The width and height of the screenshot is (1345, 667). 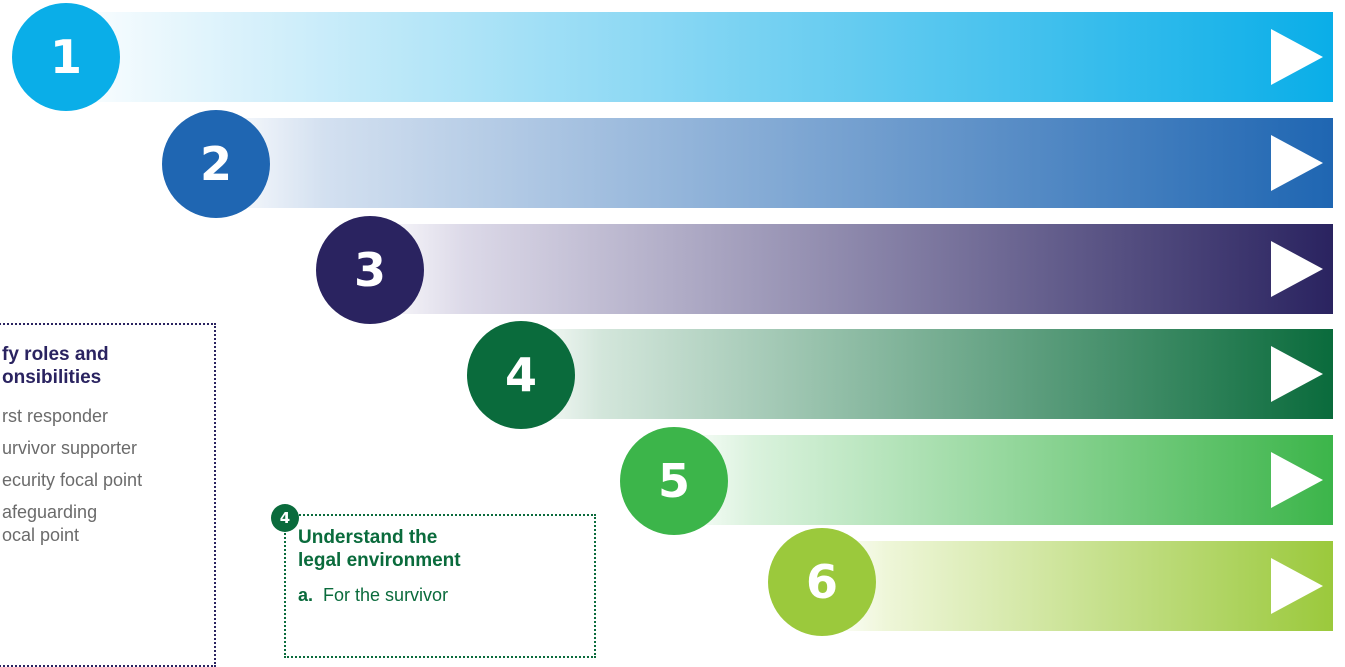 What do you see at coordinates (1004, 480) in the screenshot?
I see `step-5-band` at bounding box center [1004, 480].